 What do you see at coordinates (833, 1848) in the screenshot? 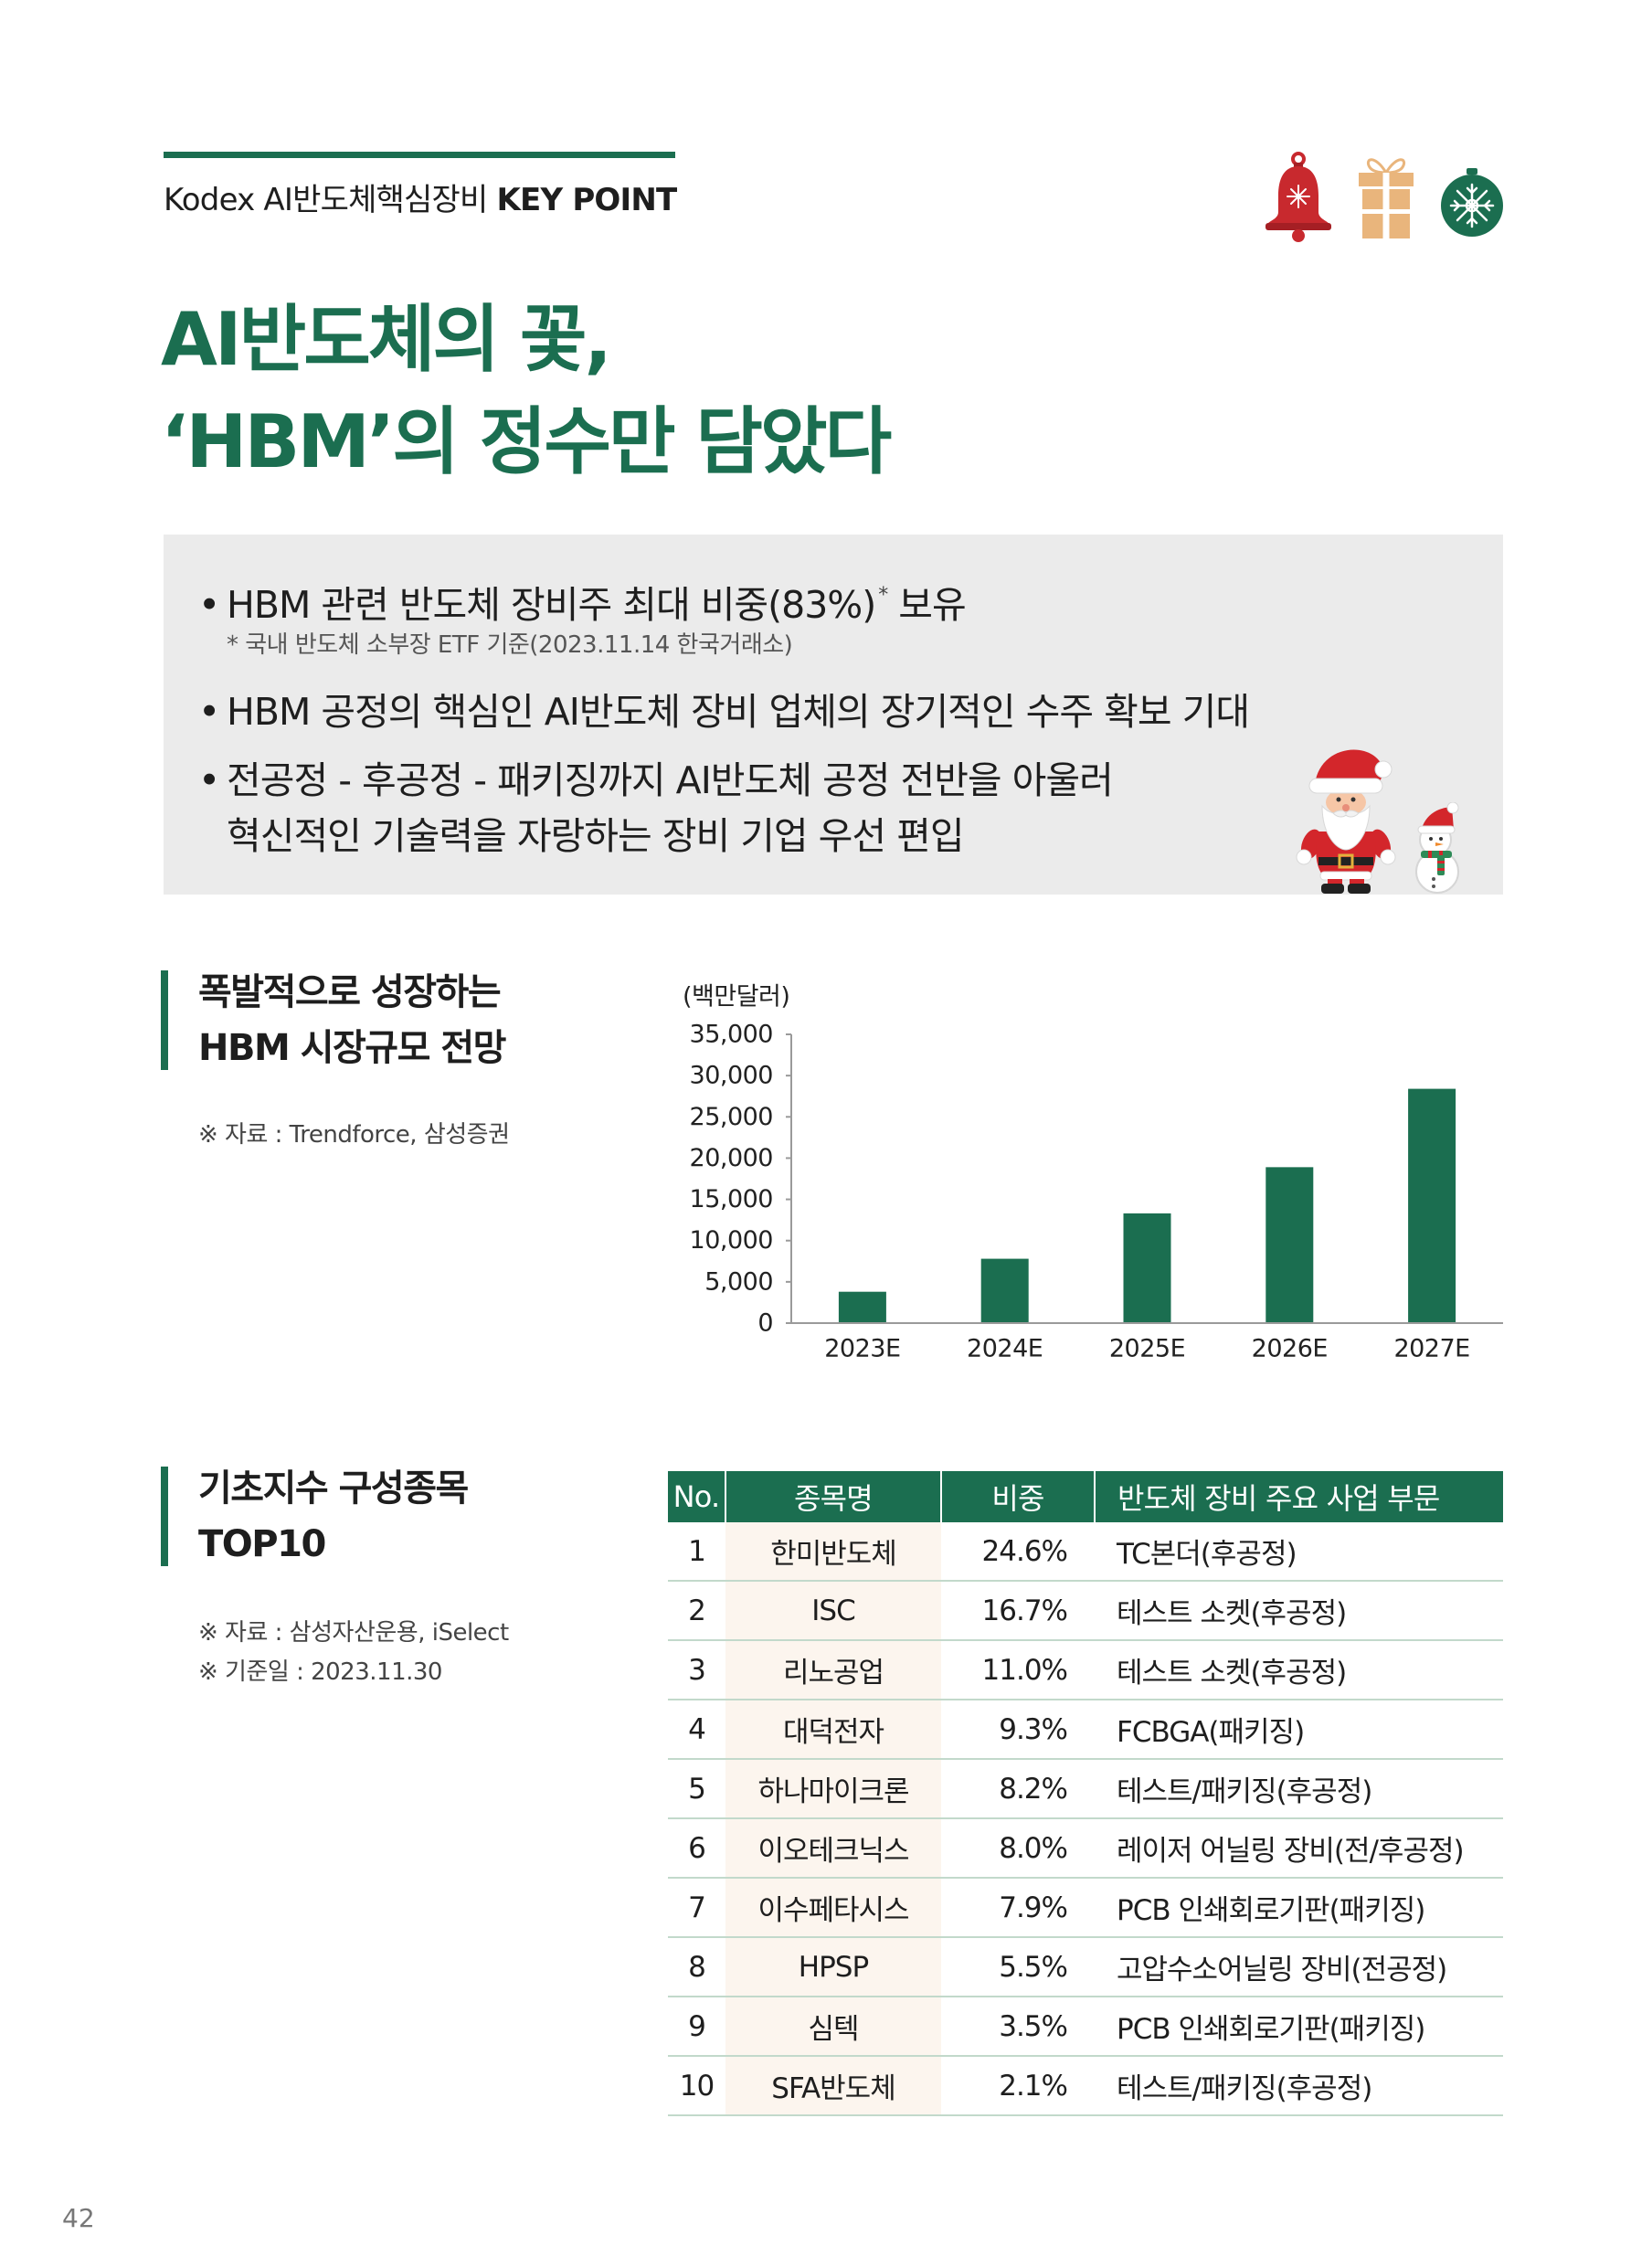
I see `cell-stock-name: 이오테크닉스` at bounding box center [833, 1848].